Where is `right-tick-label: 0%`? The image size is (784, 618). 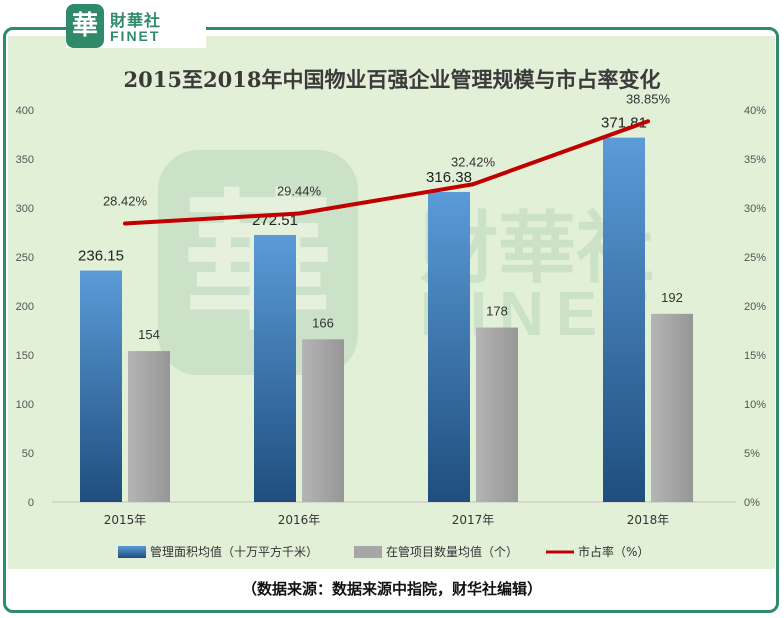
right-tick-label: 0% is located at coordinates (752, 503).